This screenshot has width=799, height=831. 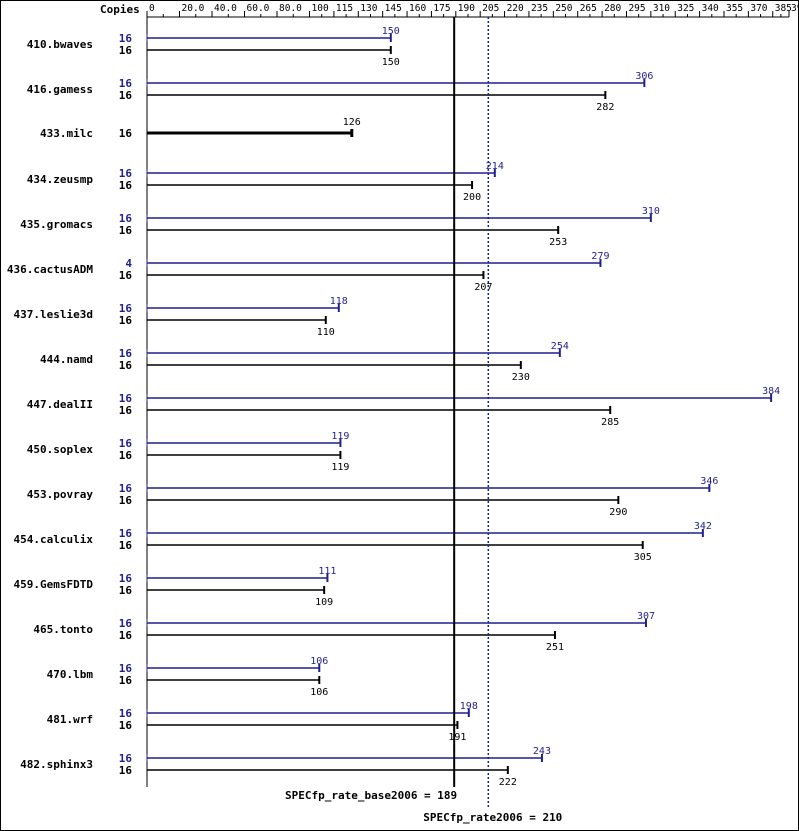 What do you see at coordinates (53, 314) in the screenshot?
I see `benchmark-label: 437.leslie3d` at bounding box center [53, 314].